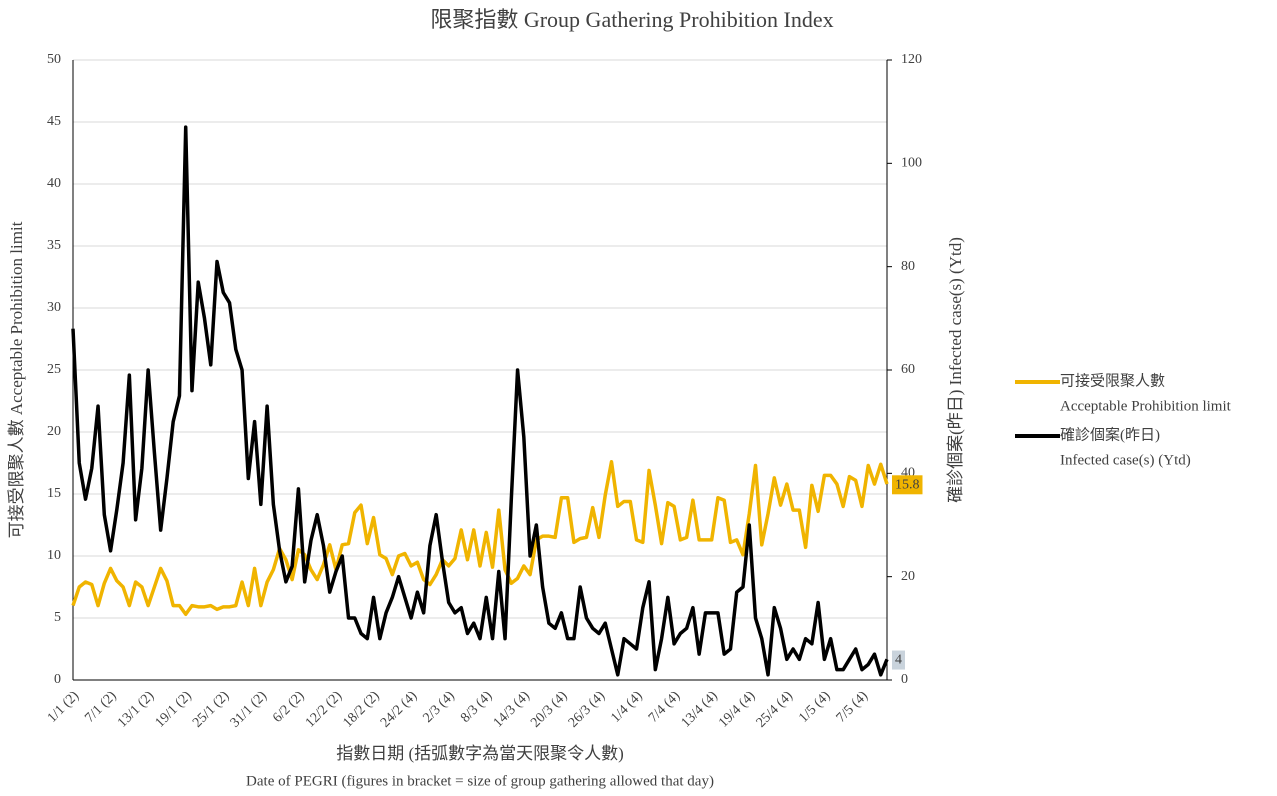  I want to click on x-tick-label: 1/4 (4), so click(627, 707).